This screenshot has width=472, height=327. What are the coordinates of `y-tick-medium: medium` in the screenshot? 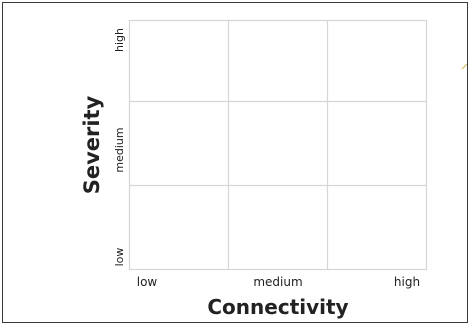 It's located at (119, 149).